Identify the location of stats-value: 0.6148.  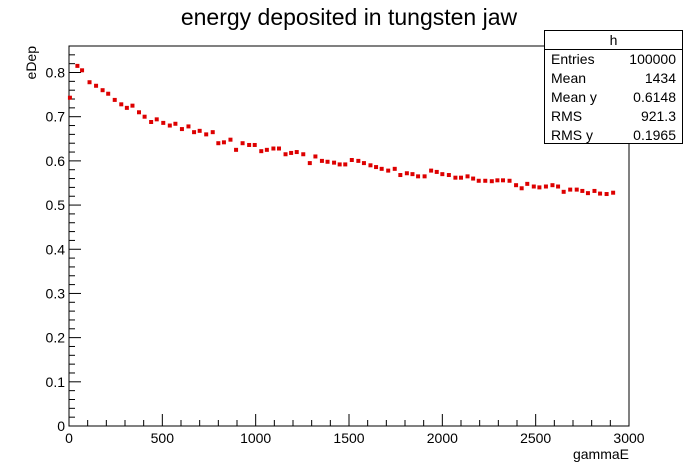
(654, 97).